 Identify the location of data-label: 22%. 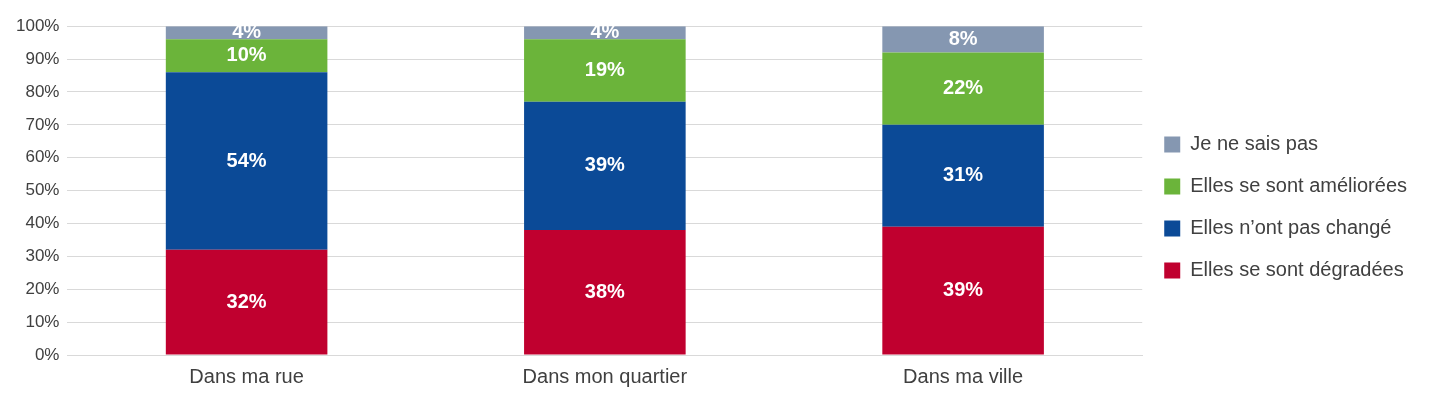
(963, 87).